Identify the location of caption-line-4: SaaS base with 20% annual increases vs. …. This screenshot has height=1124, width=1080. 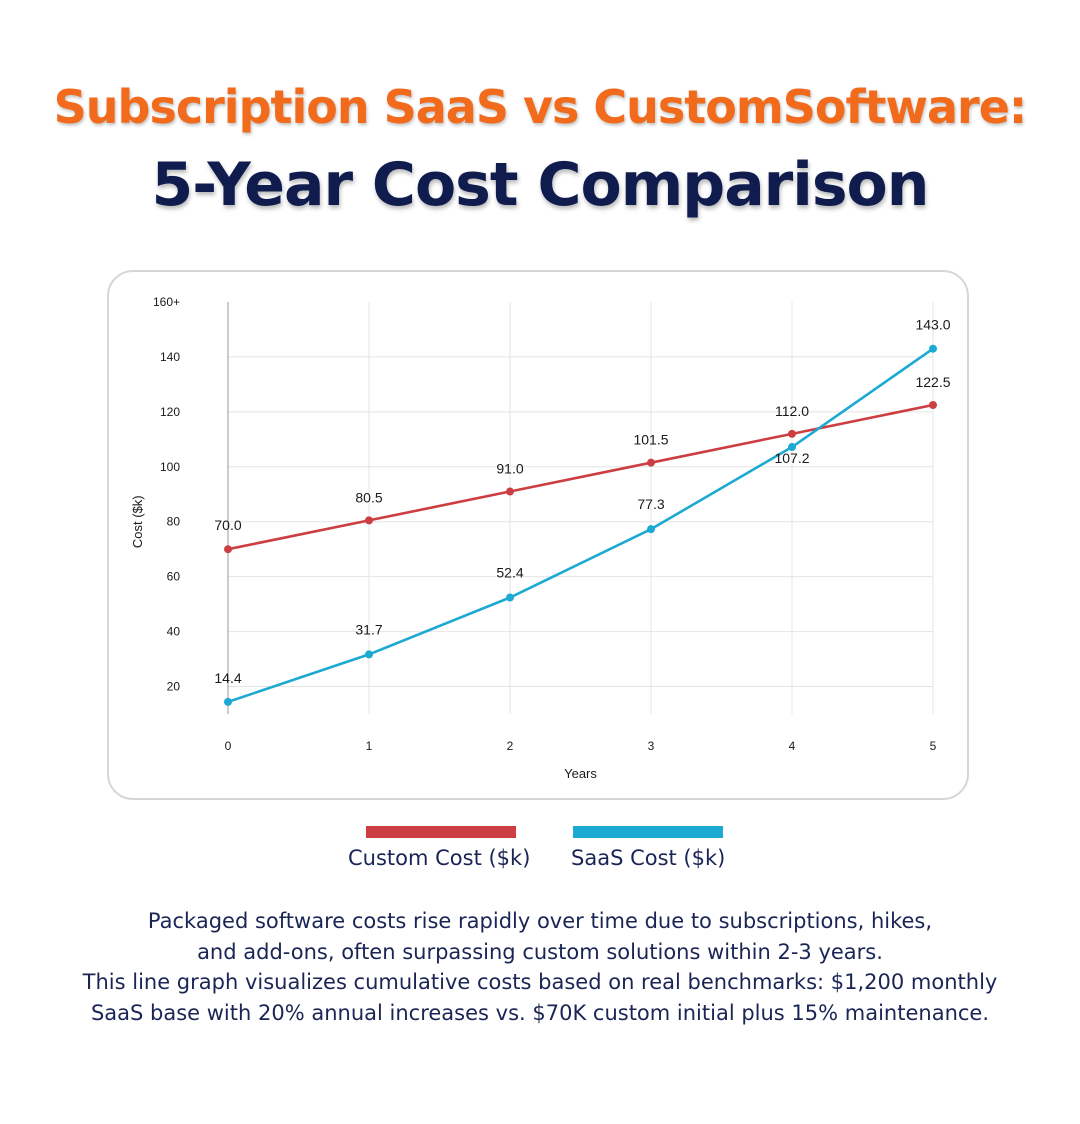
(540, 1012).